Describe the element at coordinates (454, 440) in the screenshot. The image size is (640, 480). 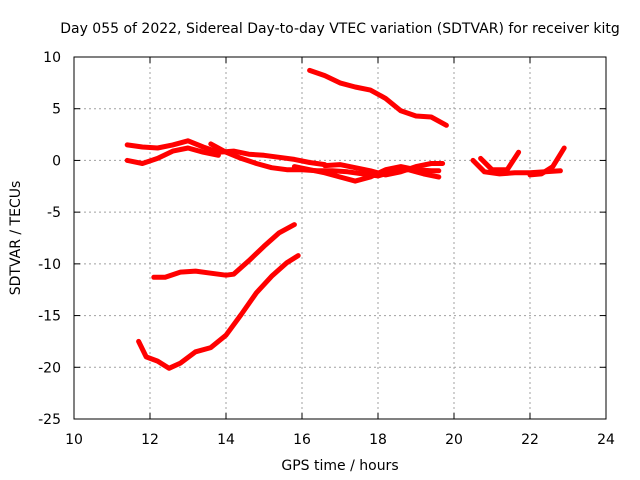
I see `x-tick-label: 20` at that location.